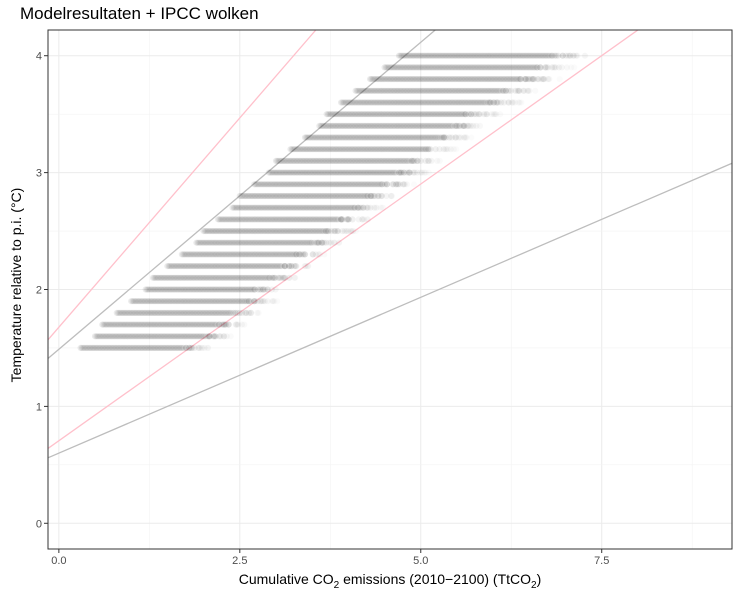  What do you see at coordinates (39, 524) in the screenshot?
I see `y-tick-label: 0` at bounding box center [39, 524].